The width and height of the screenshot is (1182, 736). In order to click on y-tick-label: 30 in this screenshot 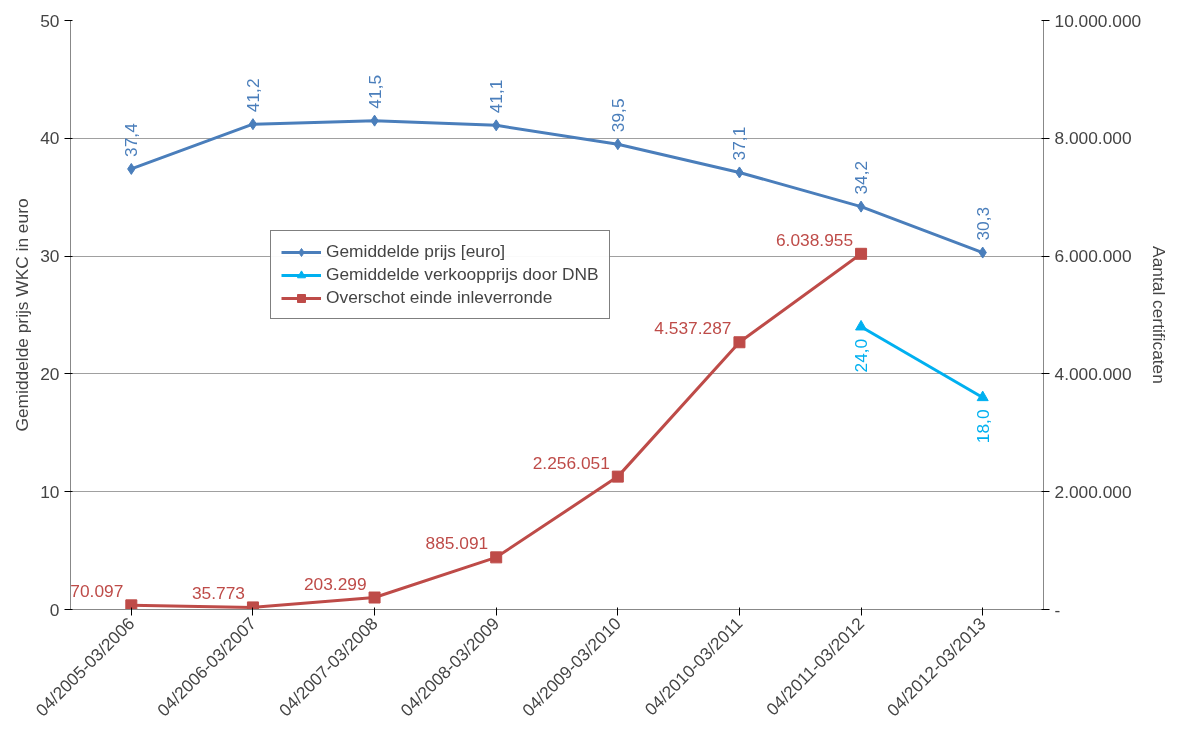, I will do `click(50, 256)`.